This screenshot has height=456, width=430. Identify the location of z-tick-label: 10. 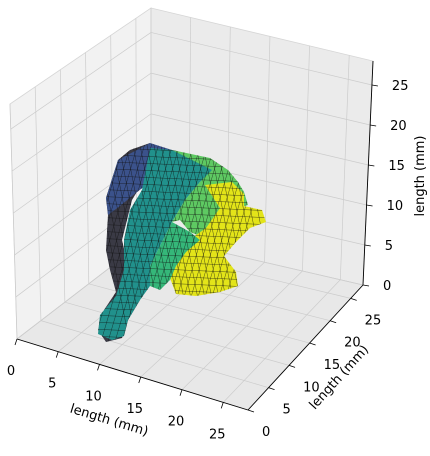
(395, 206).